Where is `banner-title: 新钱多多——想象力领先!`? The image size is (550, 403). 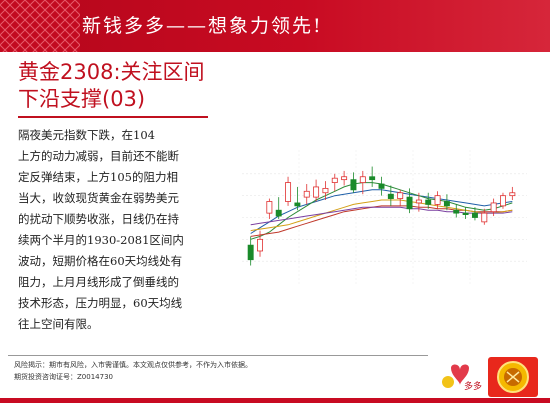
banner-title: 新钱多多——想象力领先! is located at coordinates (202, 26).